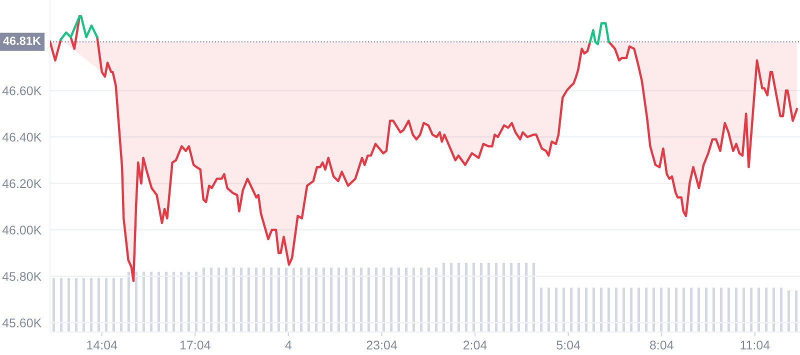 This screenshot has height=355, width=800. I want to click on x-tick-label: 8:04, so click(662, 345).